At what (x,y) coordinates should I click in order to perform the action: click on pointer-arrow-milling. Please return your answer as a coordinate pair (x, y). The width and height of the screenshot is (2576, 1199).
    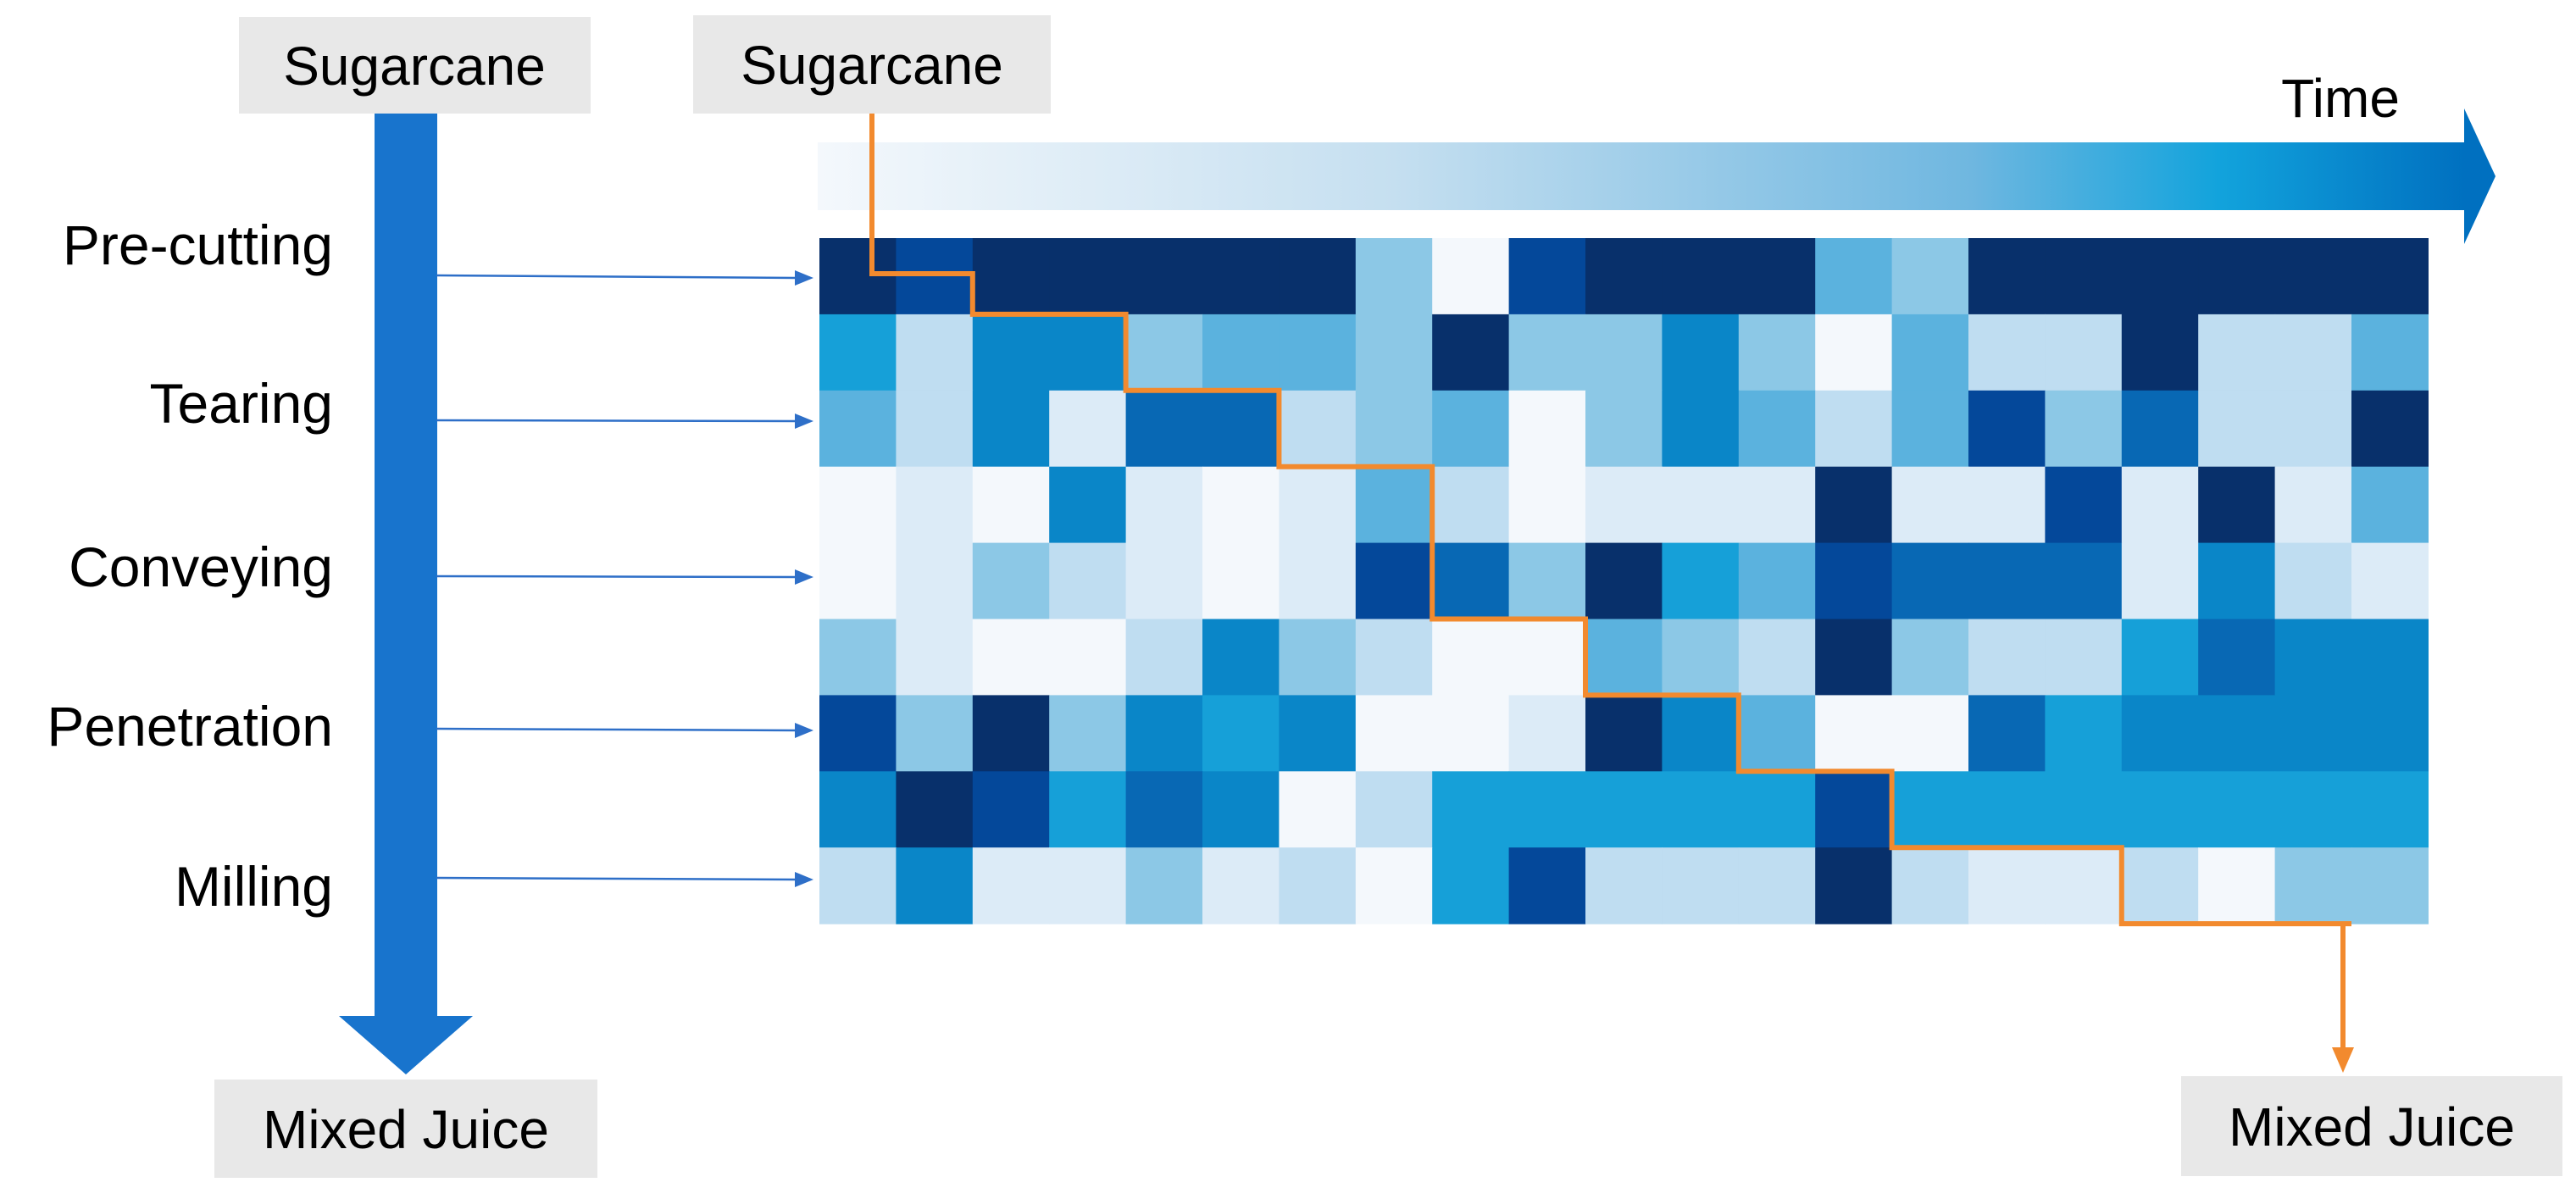
    Looking at the image, I should click on (616, 878).